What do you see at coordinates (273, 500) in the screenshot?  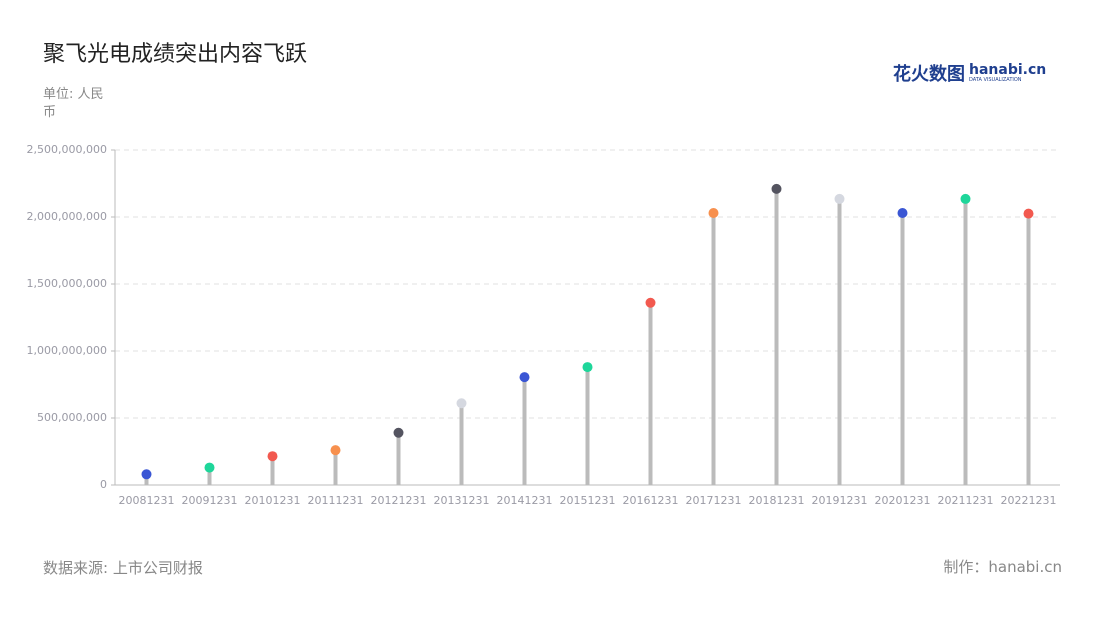 I see `x-tick-label: 20101231` at bounding box center [273, 500].